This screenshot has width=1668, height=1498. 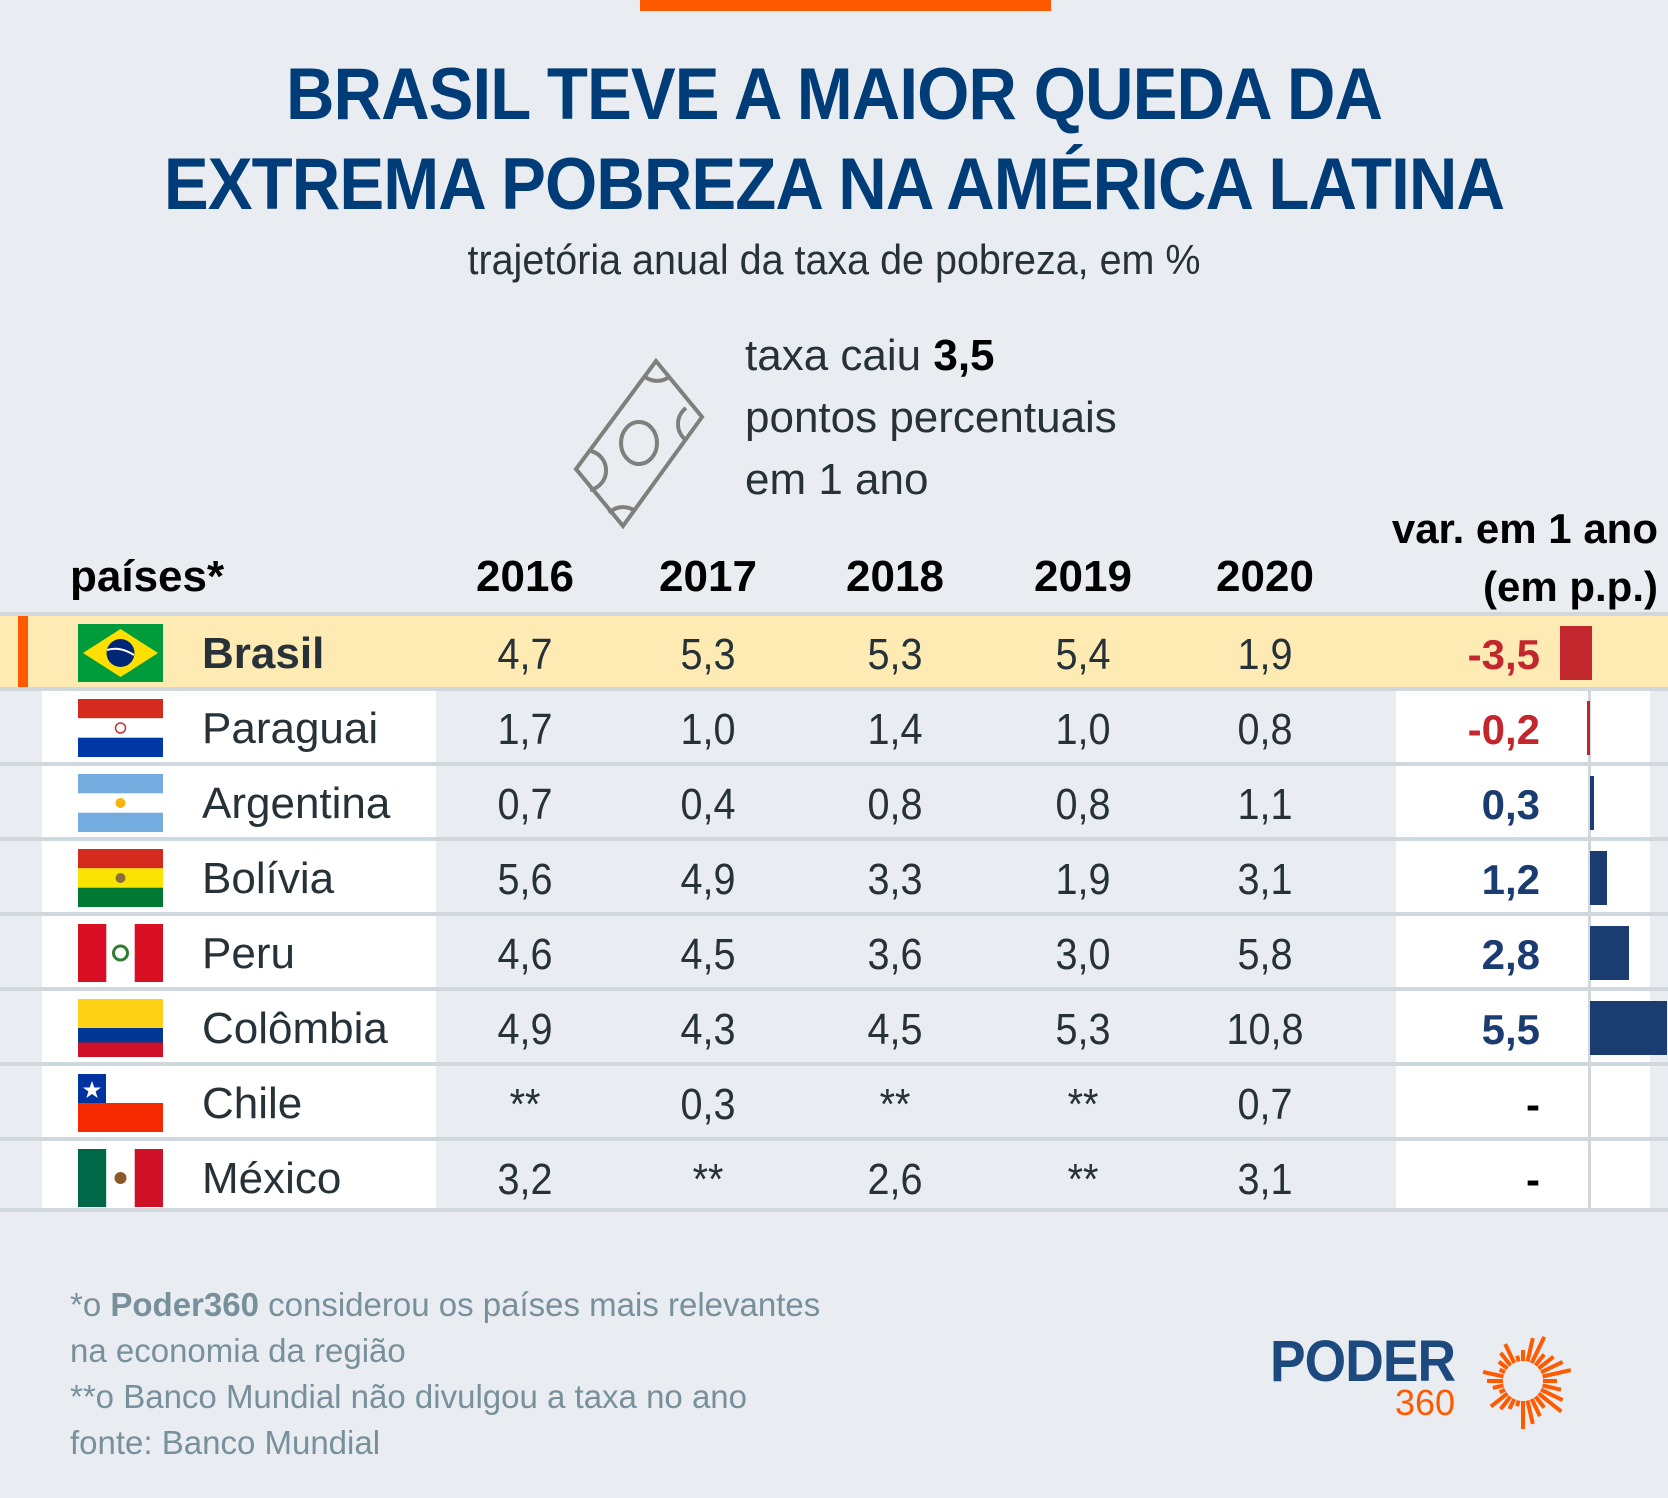 What do you see at coordinates (1265, 1029) in the screenshot?
I see `value-cell: 10,8` at bounding box center [1265, 1029].